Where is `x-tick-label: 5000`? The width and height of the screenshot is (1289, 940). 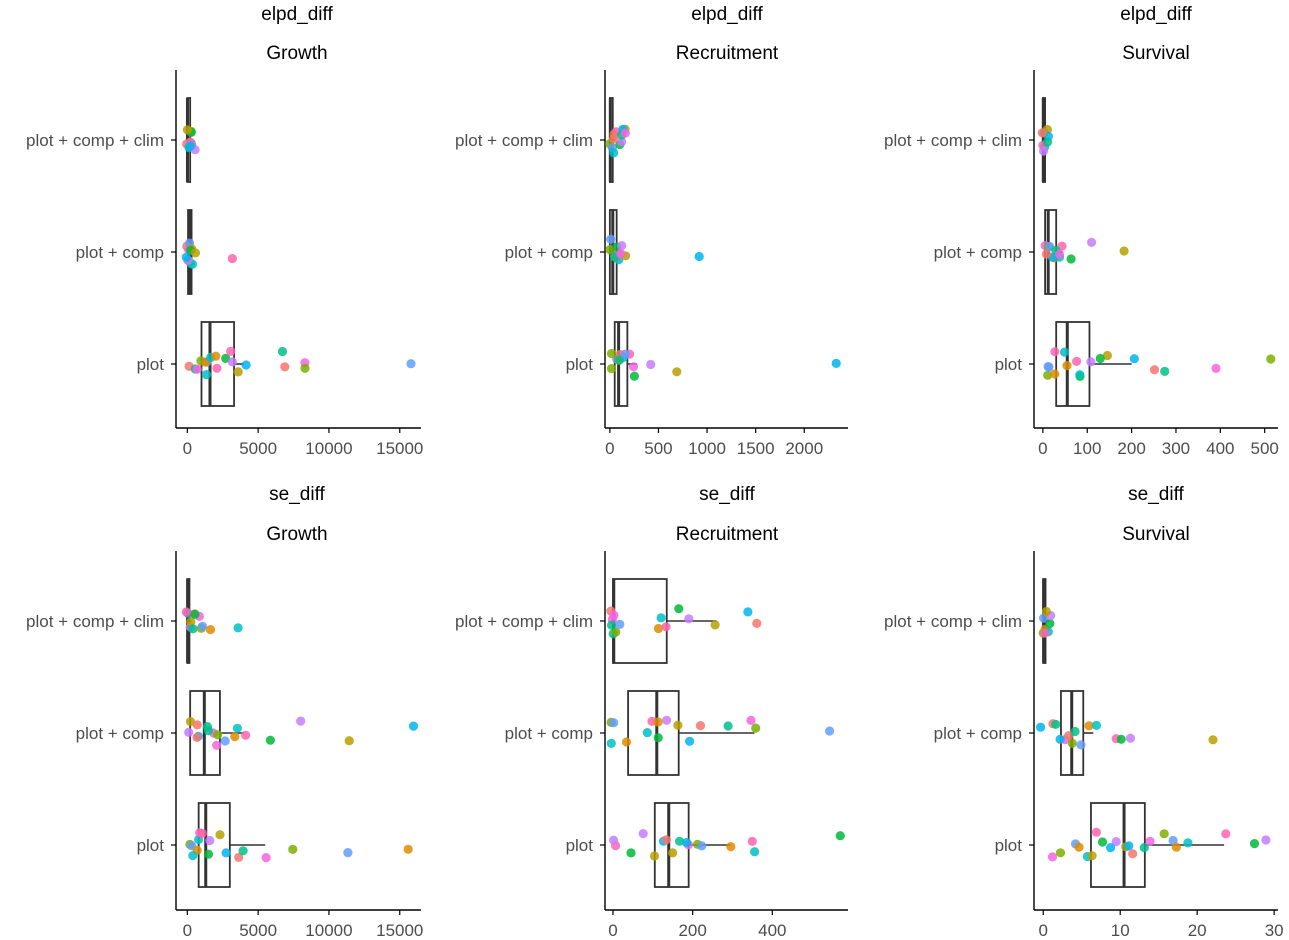
x-tick-label: 5000 is located at coordinates (258, 448).